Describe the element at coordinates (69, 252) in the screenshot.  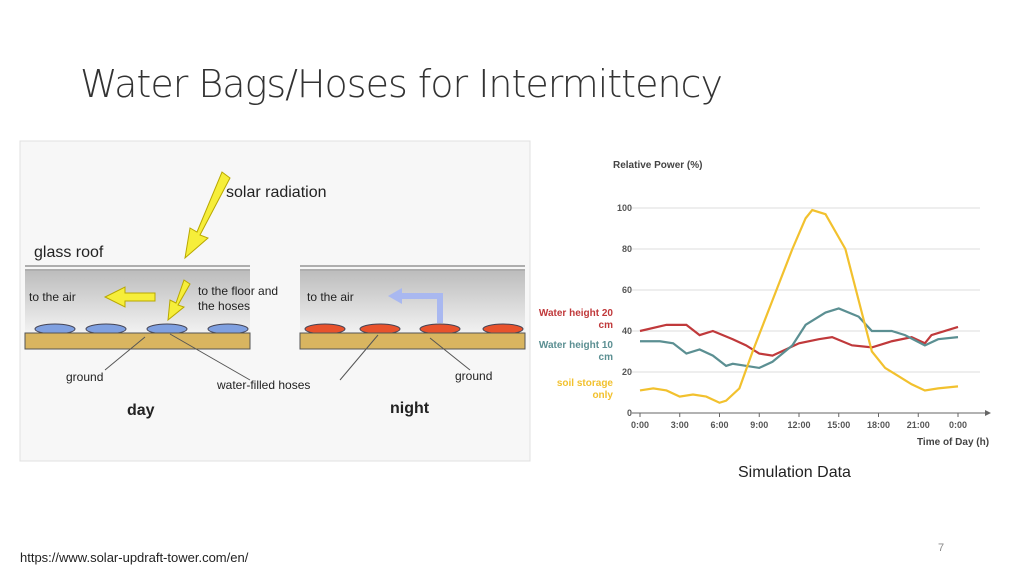
I see `label: glass roof` at that location.